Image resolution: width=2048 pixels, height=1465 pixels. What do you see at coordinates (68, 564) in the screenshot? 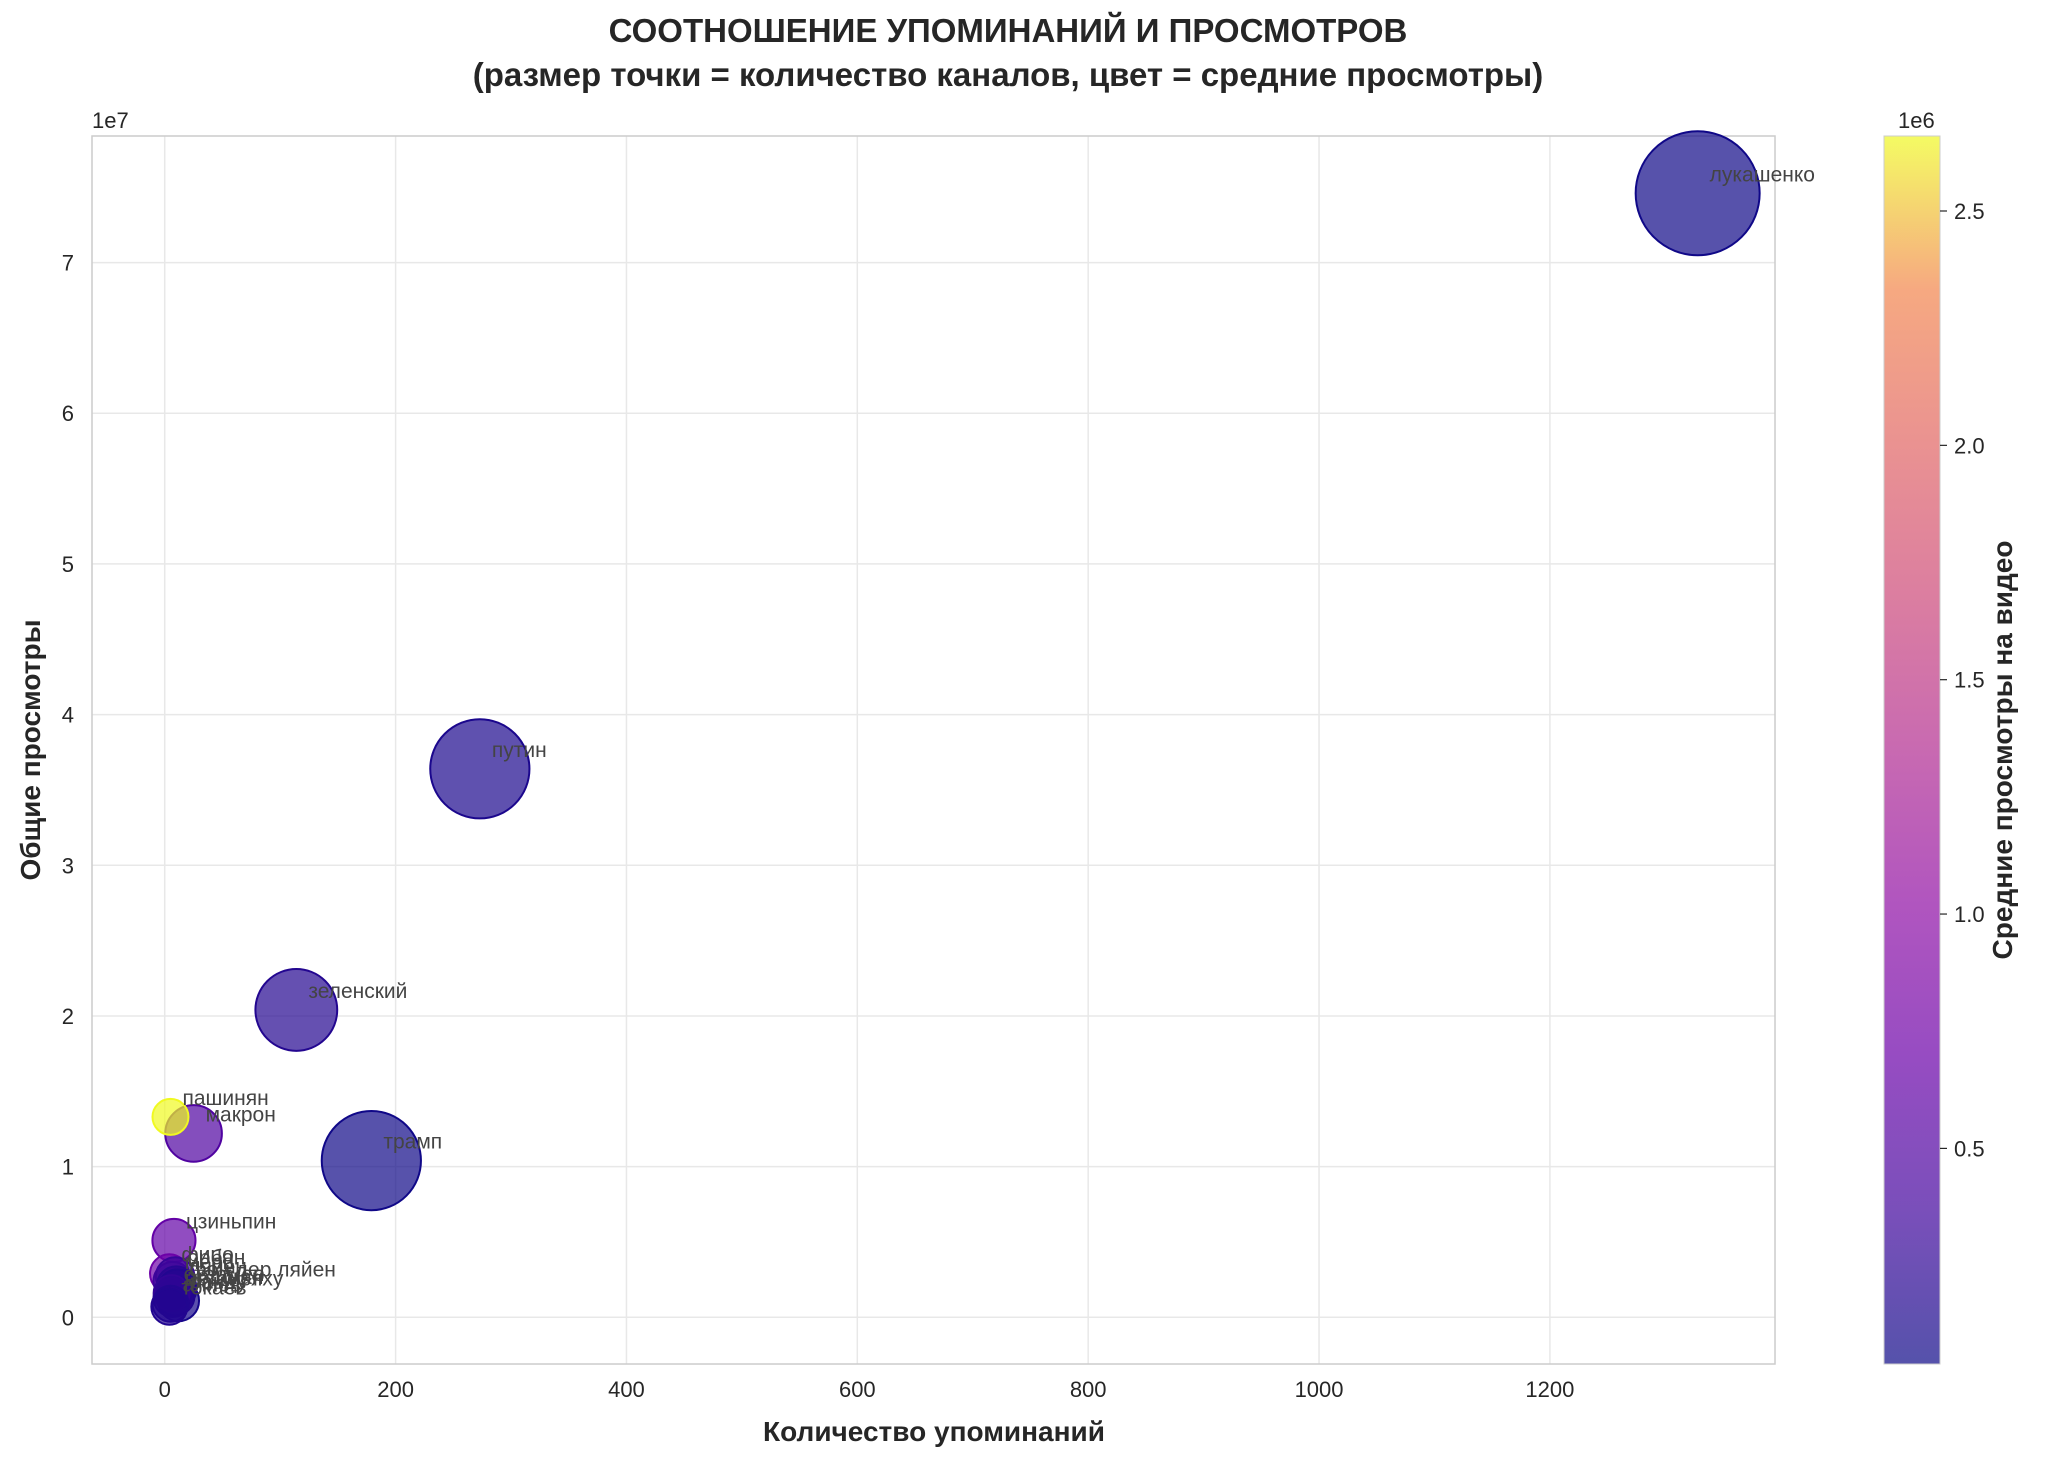
I see `y-tick-label: 5` at bounding box center [68, 564].